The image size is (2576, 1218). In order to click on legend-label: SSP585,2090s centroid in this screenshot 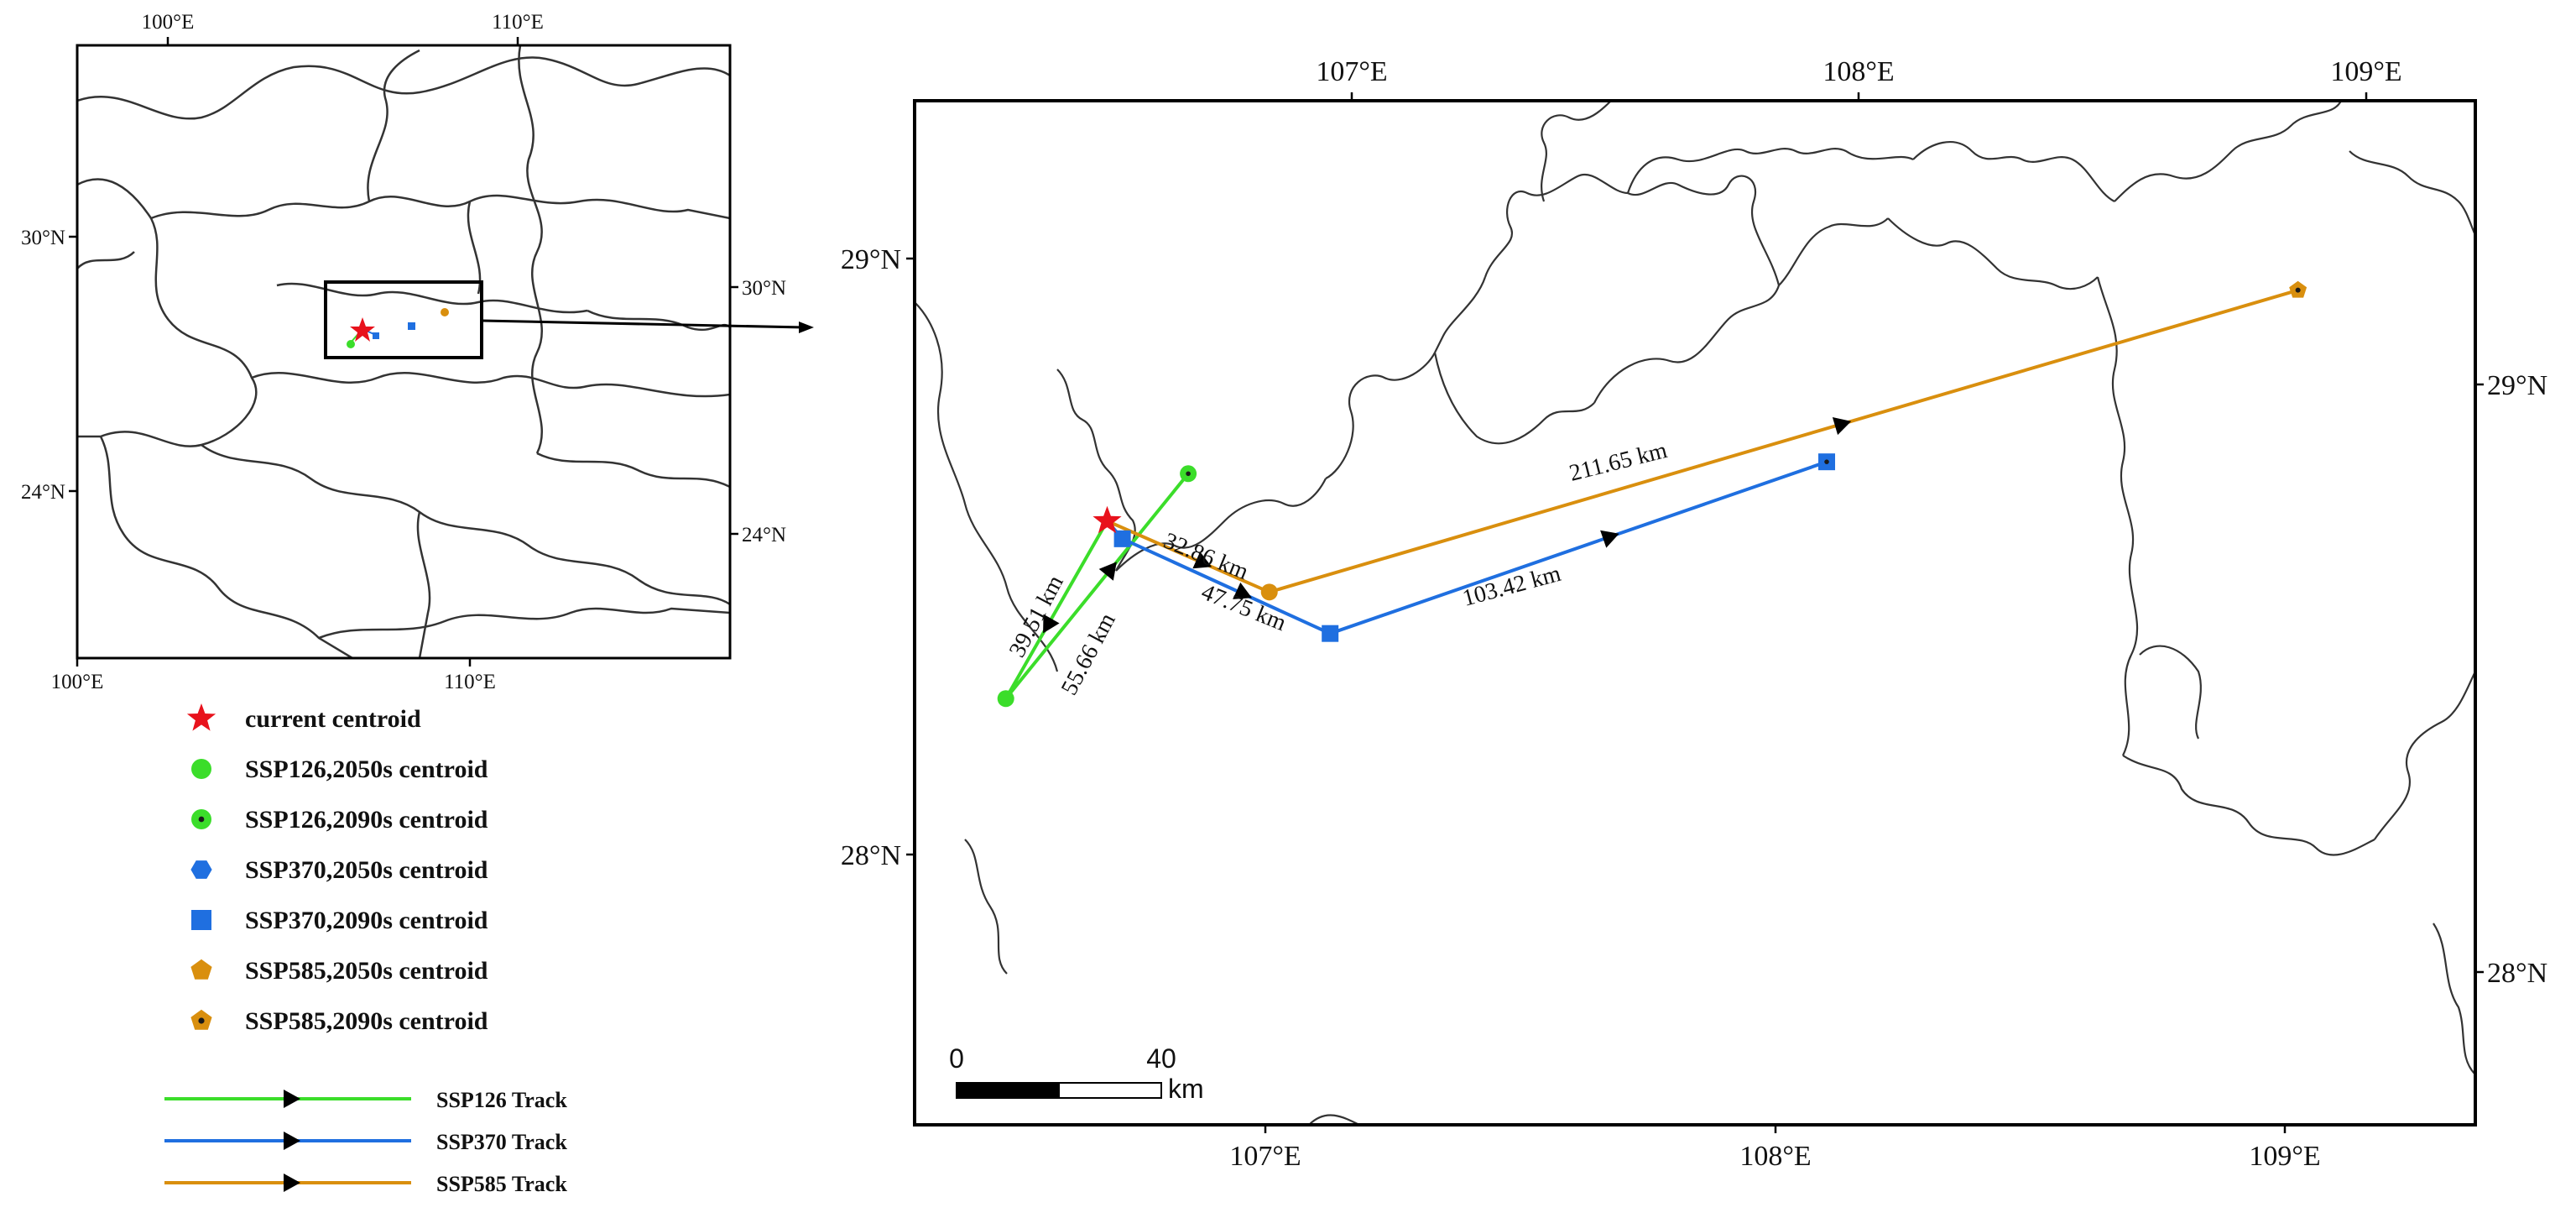, I will do `click(366, 1021)`.